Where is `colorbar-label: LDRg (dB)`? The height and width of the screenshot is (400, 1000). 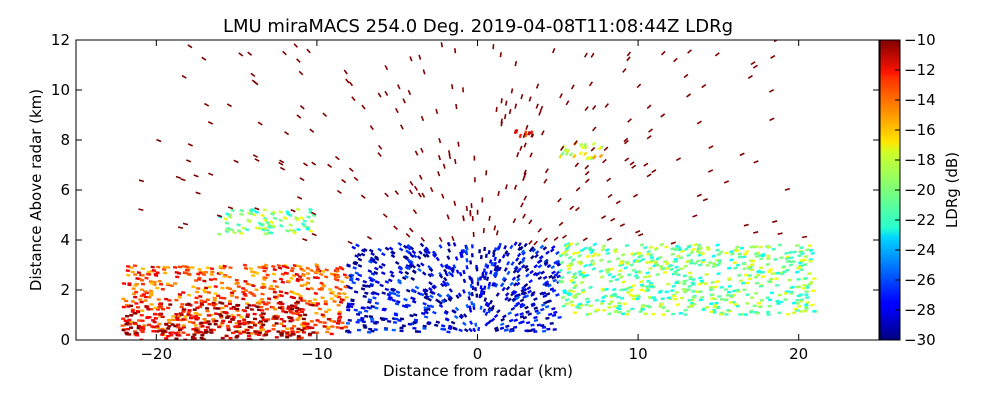
colorbar-label: LDRg (dB) is located at coordinates (952, 190).